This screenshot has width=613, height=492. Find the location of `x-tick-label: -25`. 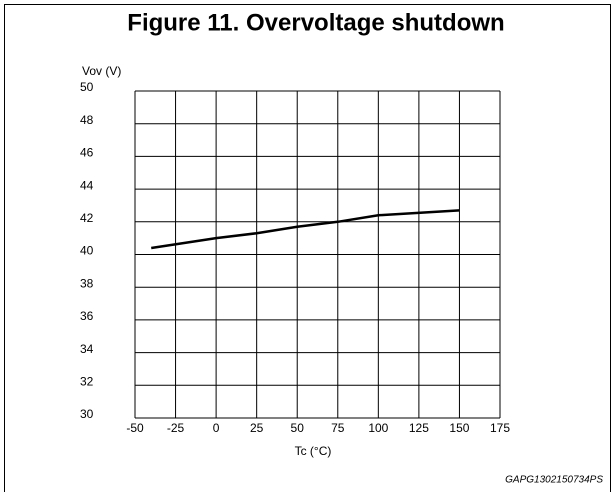

x-tick-label: -25 is located at coordinates (176, 428).